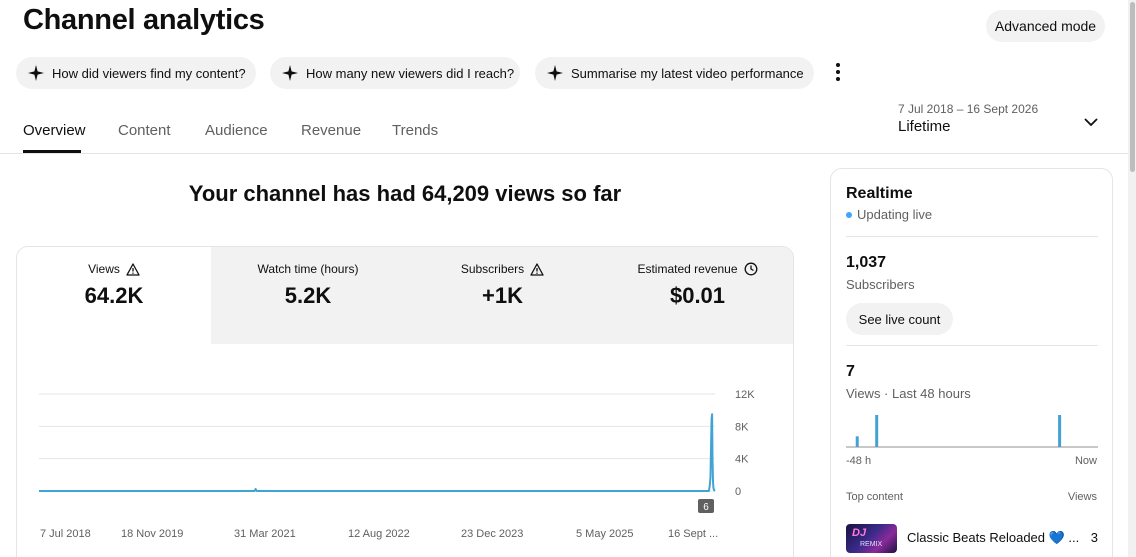 This screenshot has width=1136, height=557. Describe the element at coordinates (968, 109) in the screenshot. I see `date-range-text: 7 Jul 2018 – 16 Sept 2026` at that location.